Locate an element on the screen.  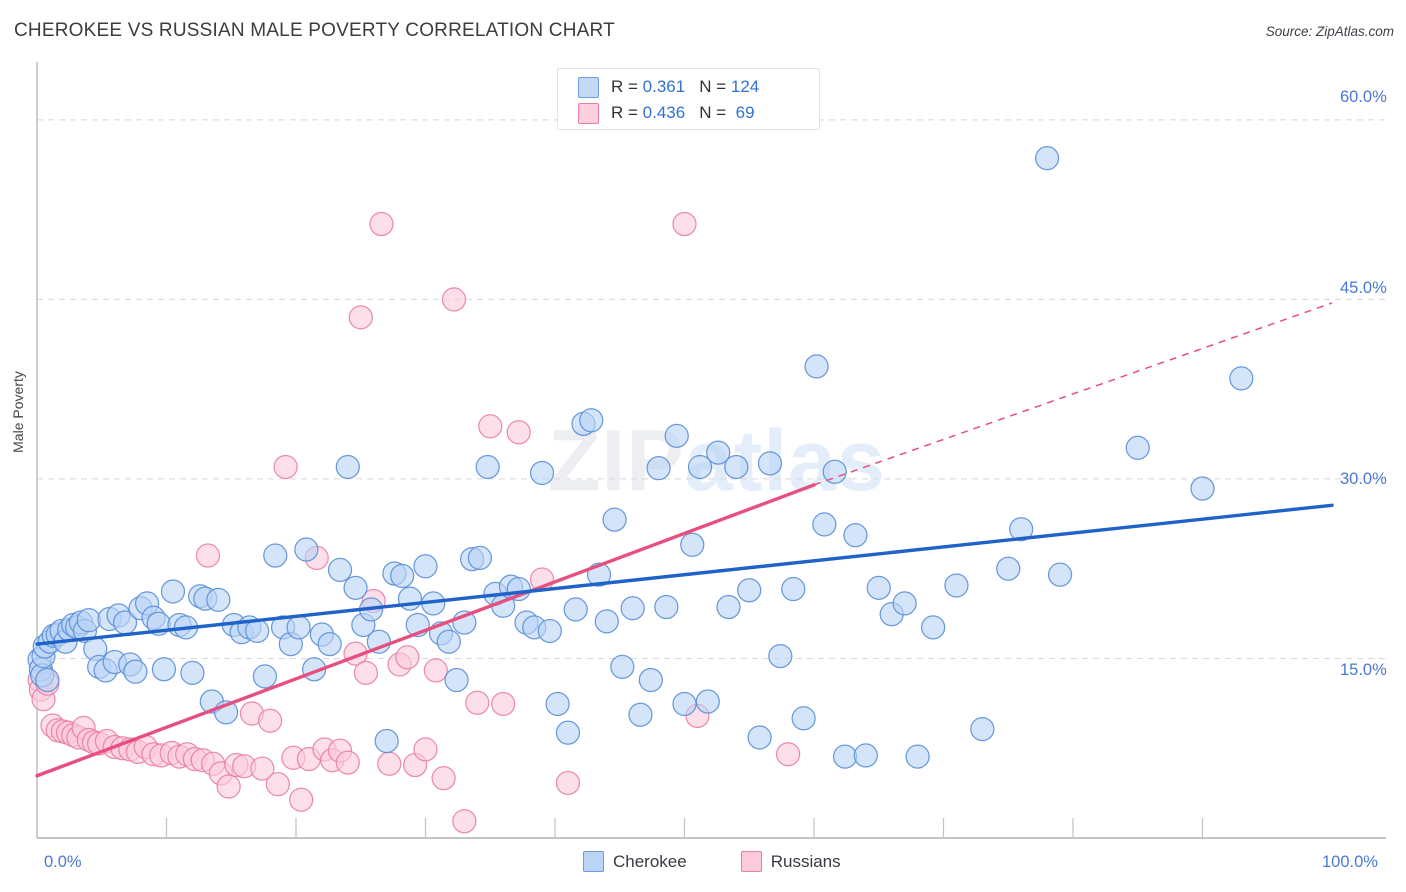
cherokee-r-label: R = is located at coordinates (624, 86).